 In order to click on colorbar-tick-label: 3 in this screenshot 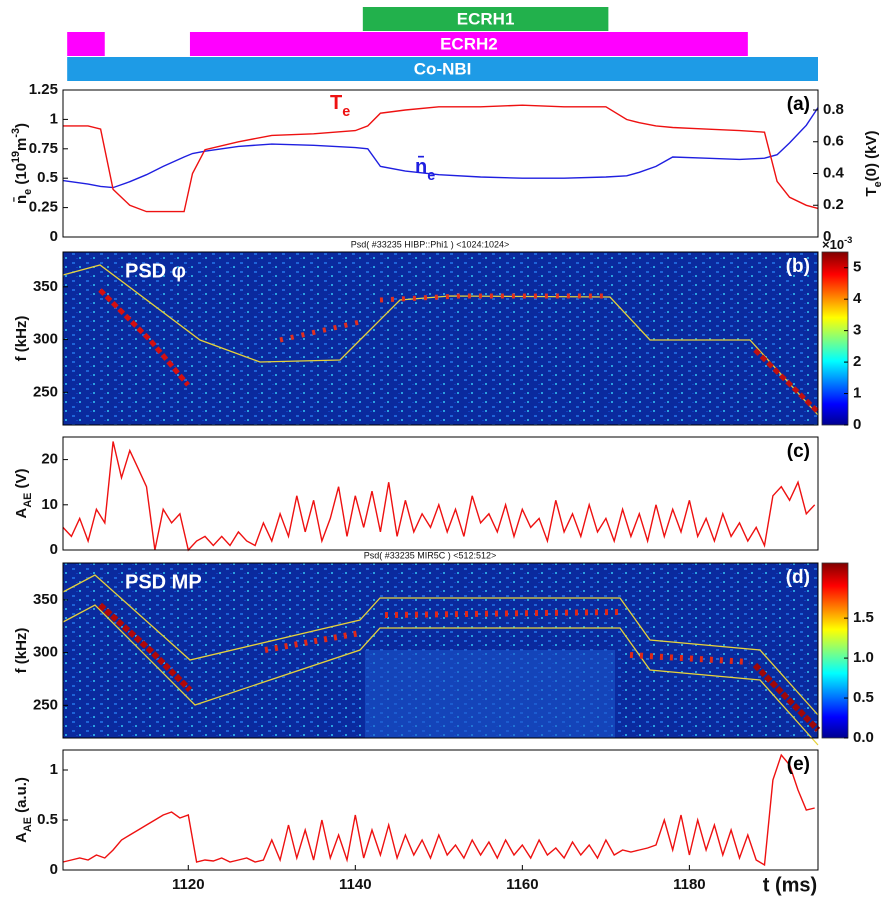, I will do `click(857, 330)`.